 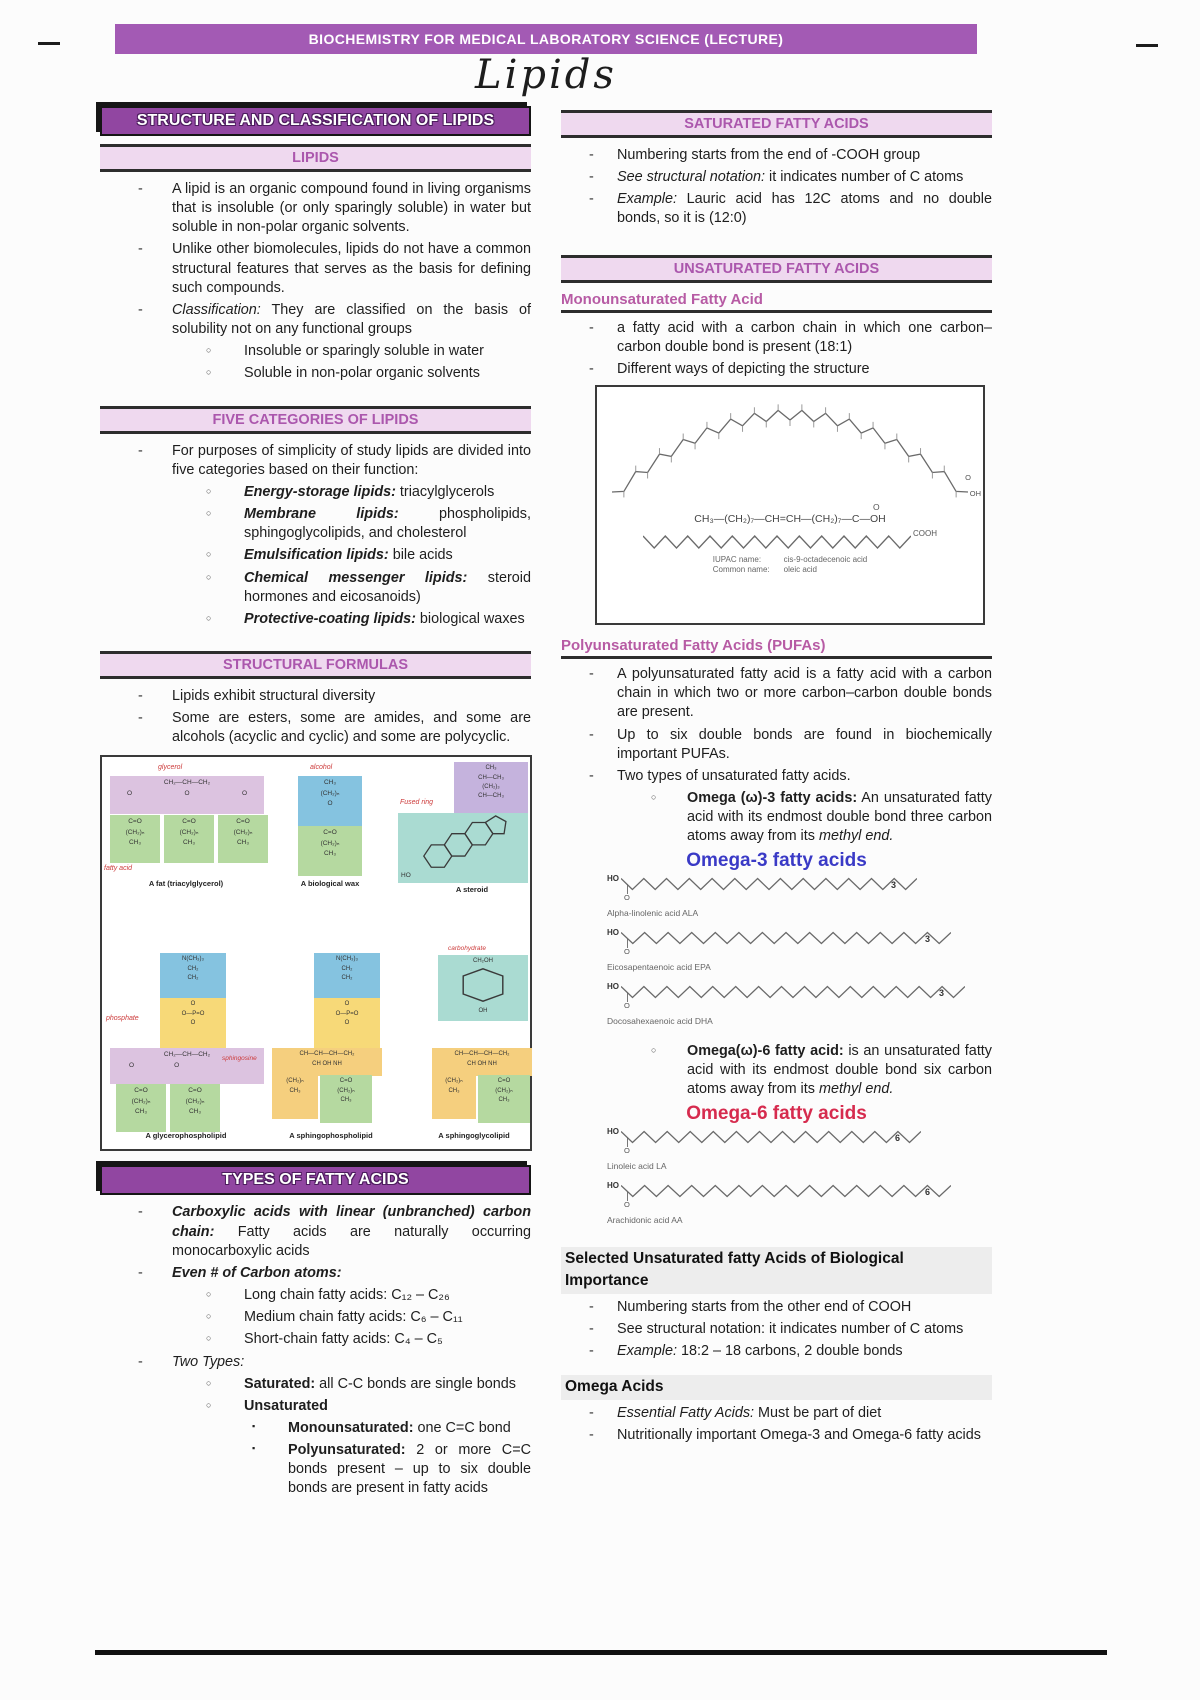 What do you see at coordinates (799, 1207) in the screenshot?
I see `fatty-acid-structure-aa: HO O 6 Arachidonic acid AA` at bounding box center [799, 1207].